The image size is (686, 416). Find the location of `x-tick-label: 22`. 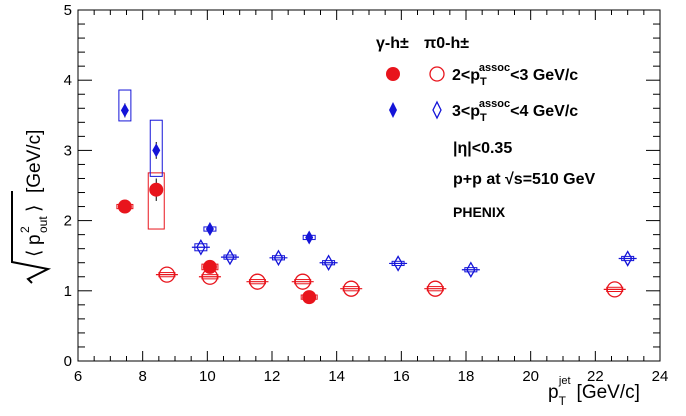

x-tick-label: 22 is located at coordinates (595, 376).